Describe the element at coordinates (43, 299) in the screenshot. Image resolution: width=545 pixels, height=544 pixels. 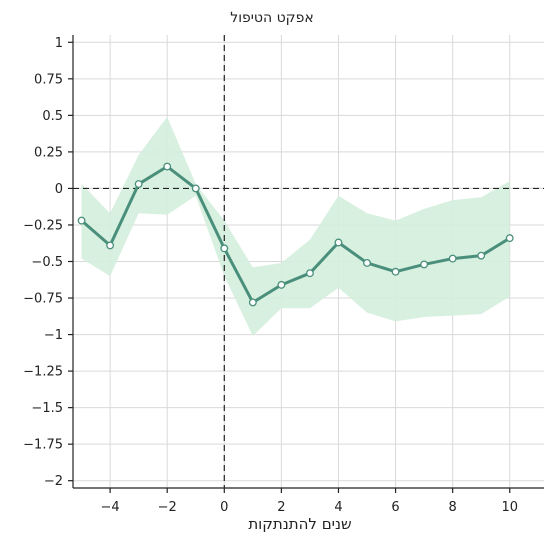
I see `y-tick-label: −0.75` at that location.